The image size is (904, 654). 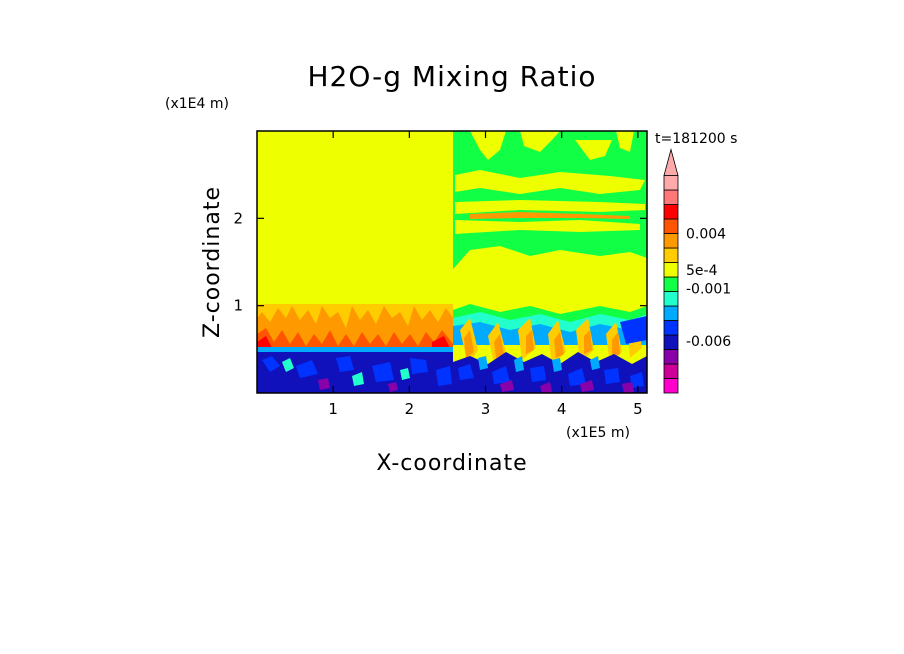 I want to click on right-middle-yellow, so click(x=550, y=278).